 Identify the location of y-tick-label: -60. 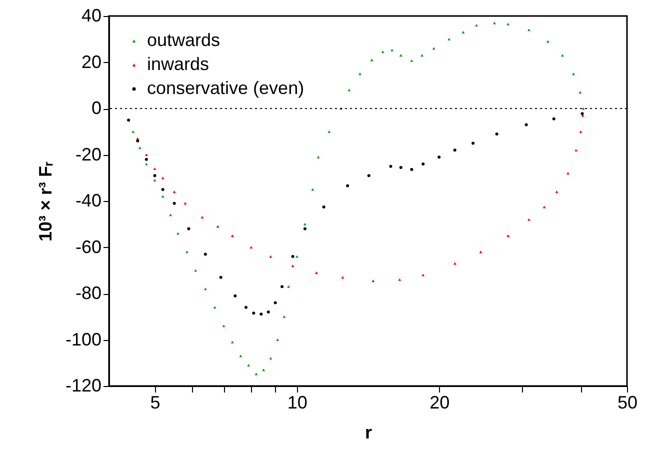
(88, 246).